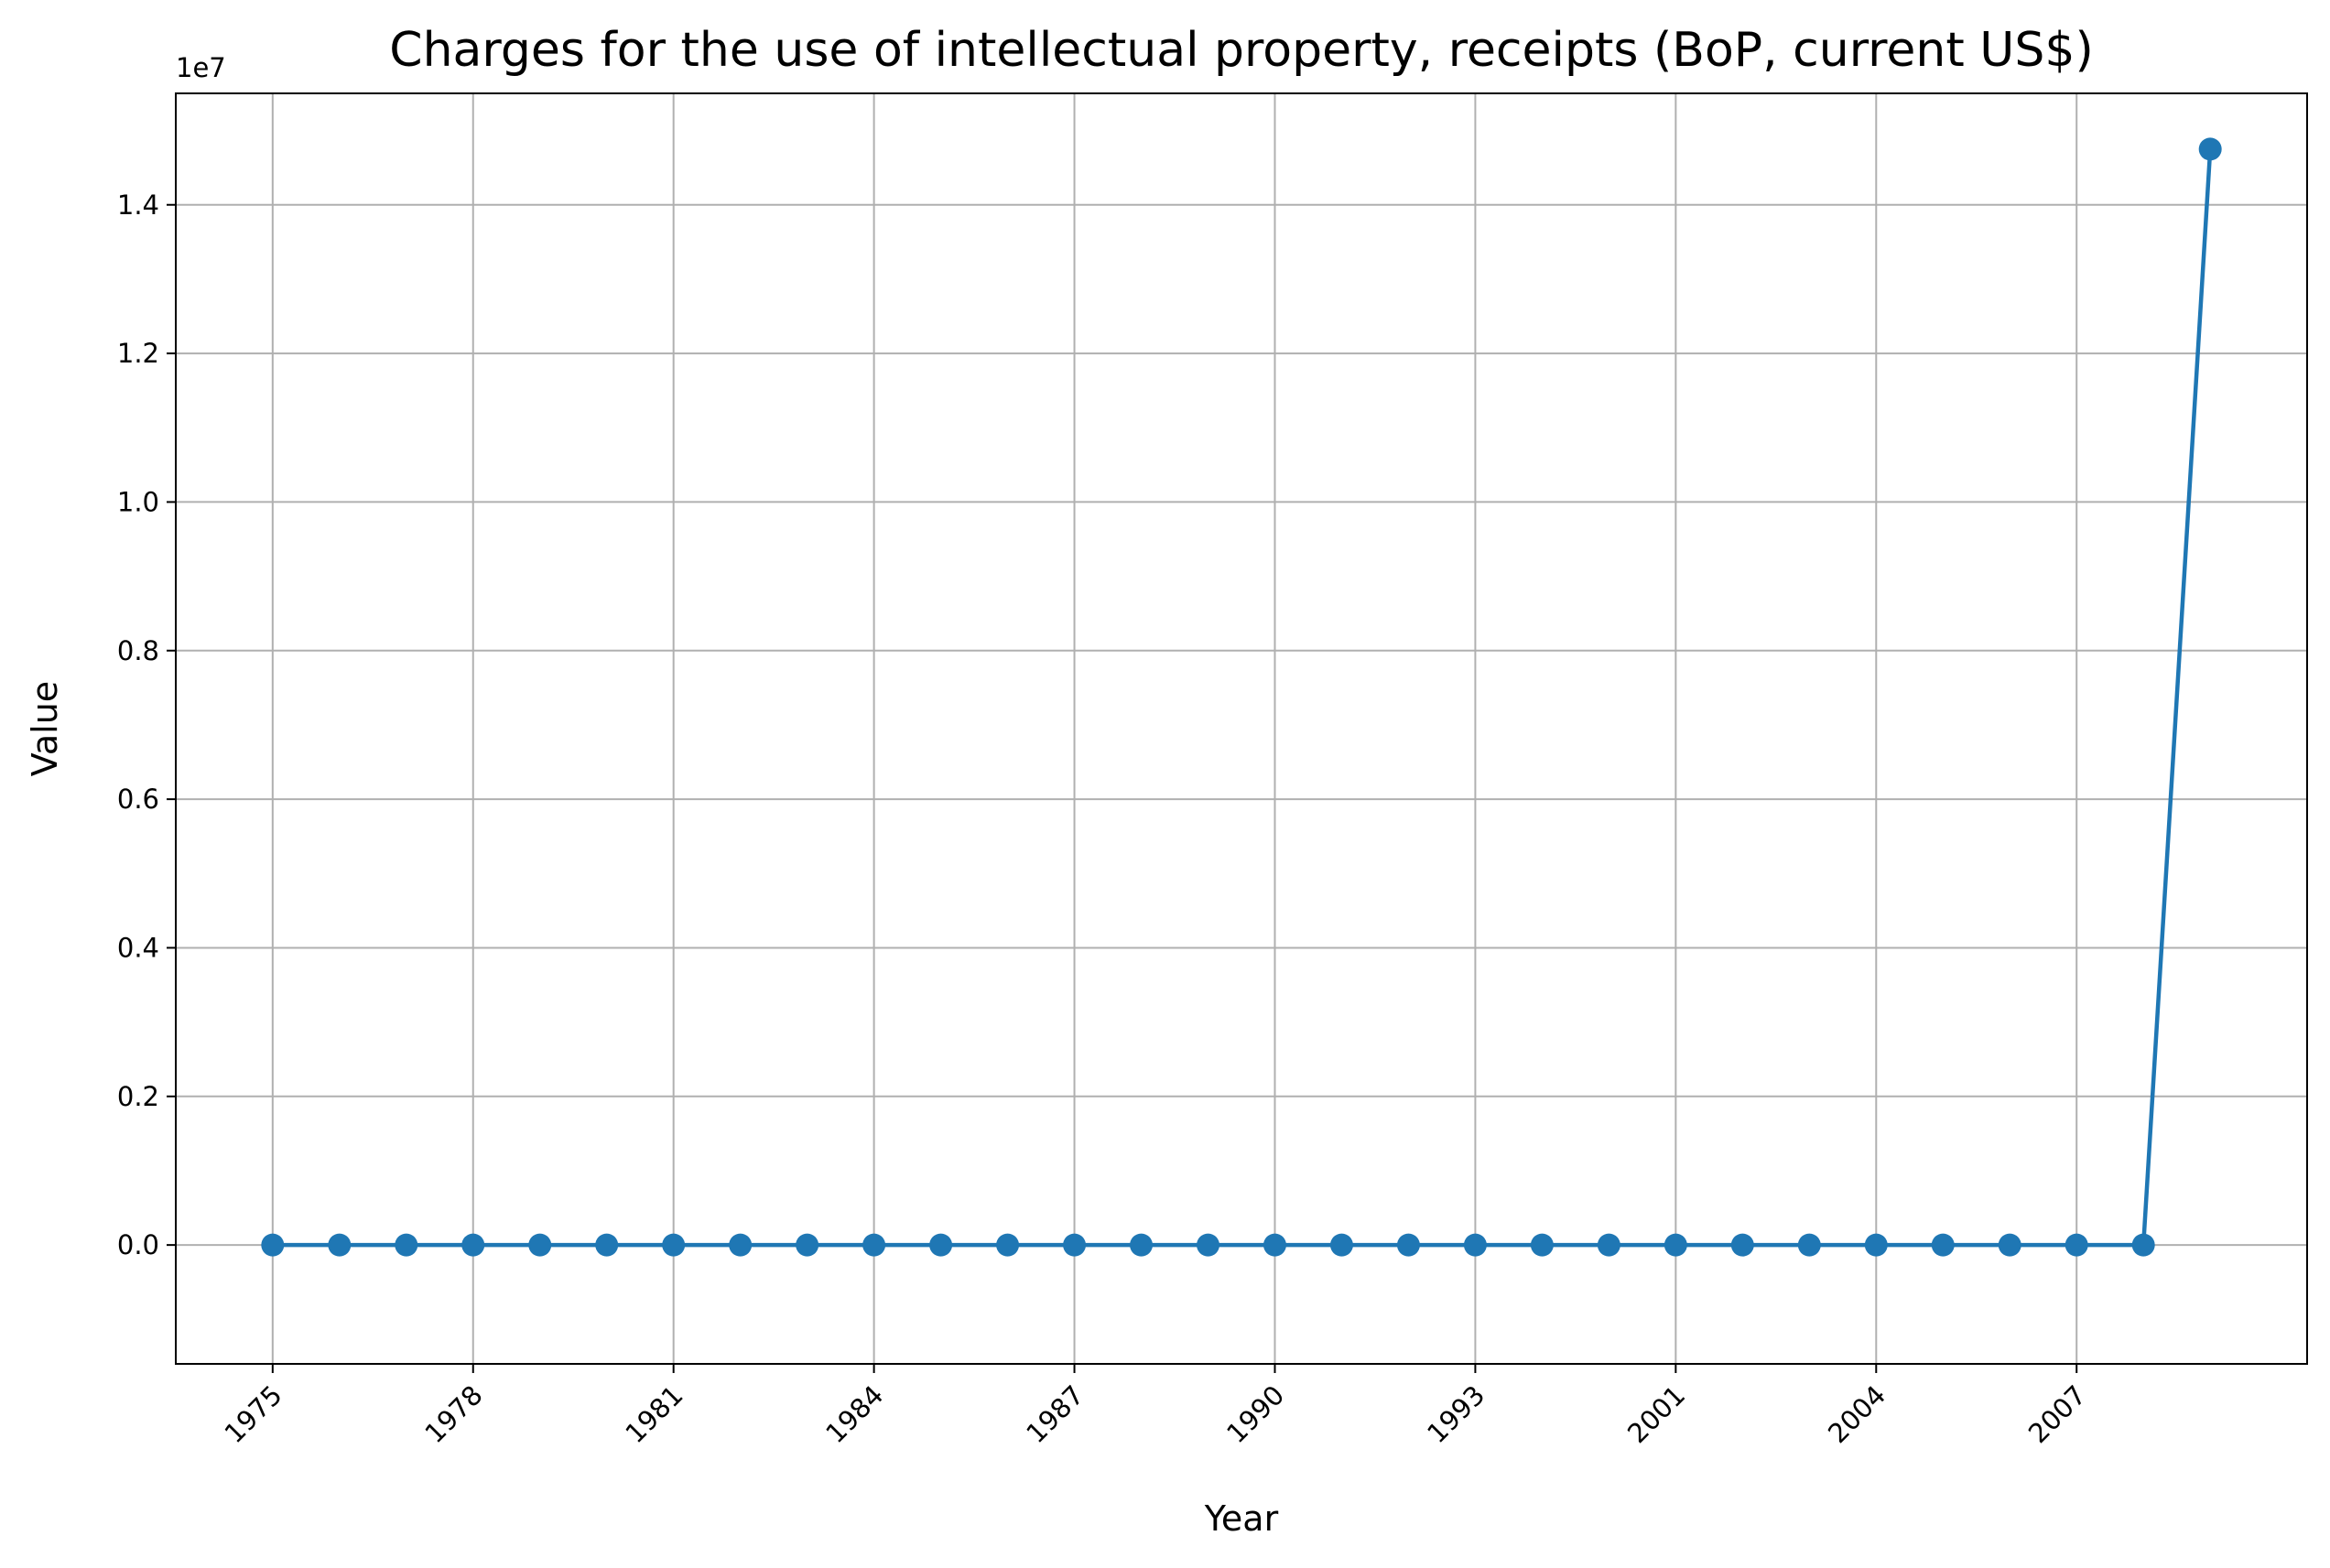 The width and height of the screenshot is (2330, 1568). I want to click on y-tick-label: 0.0, so click(138, 1244).